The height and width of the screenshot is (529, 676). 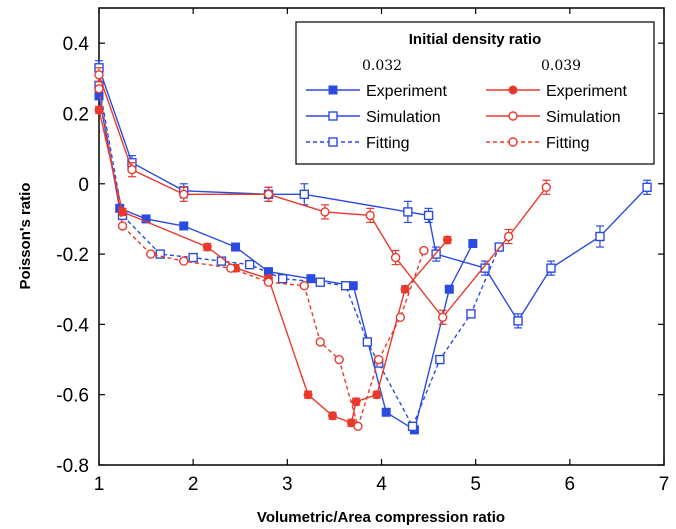 I want to click on legend-label-simulation-0039: Simulation, so click(x=583, y=117).